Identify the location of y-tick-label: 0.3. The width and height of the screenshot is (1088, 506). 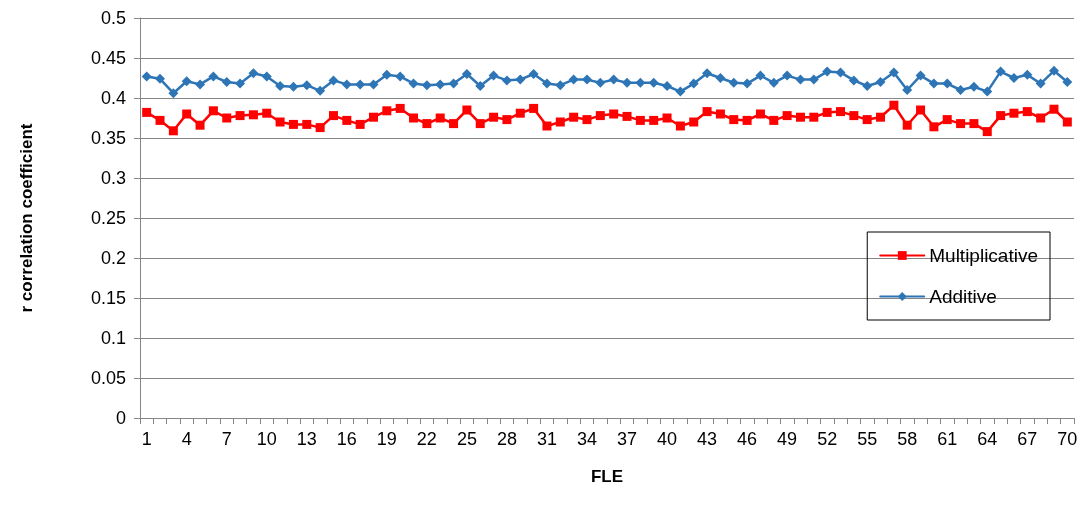
(113, 178).